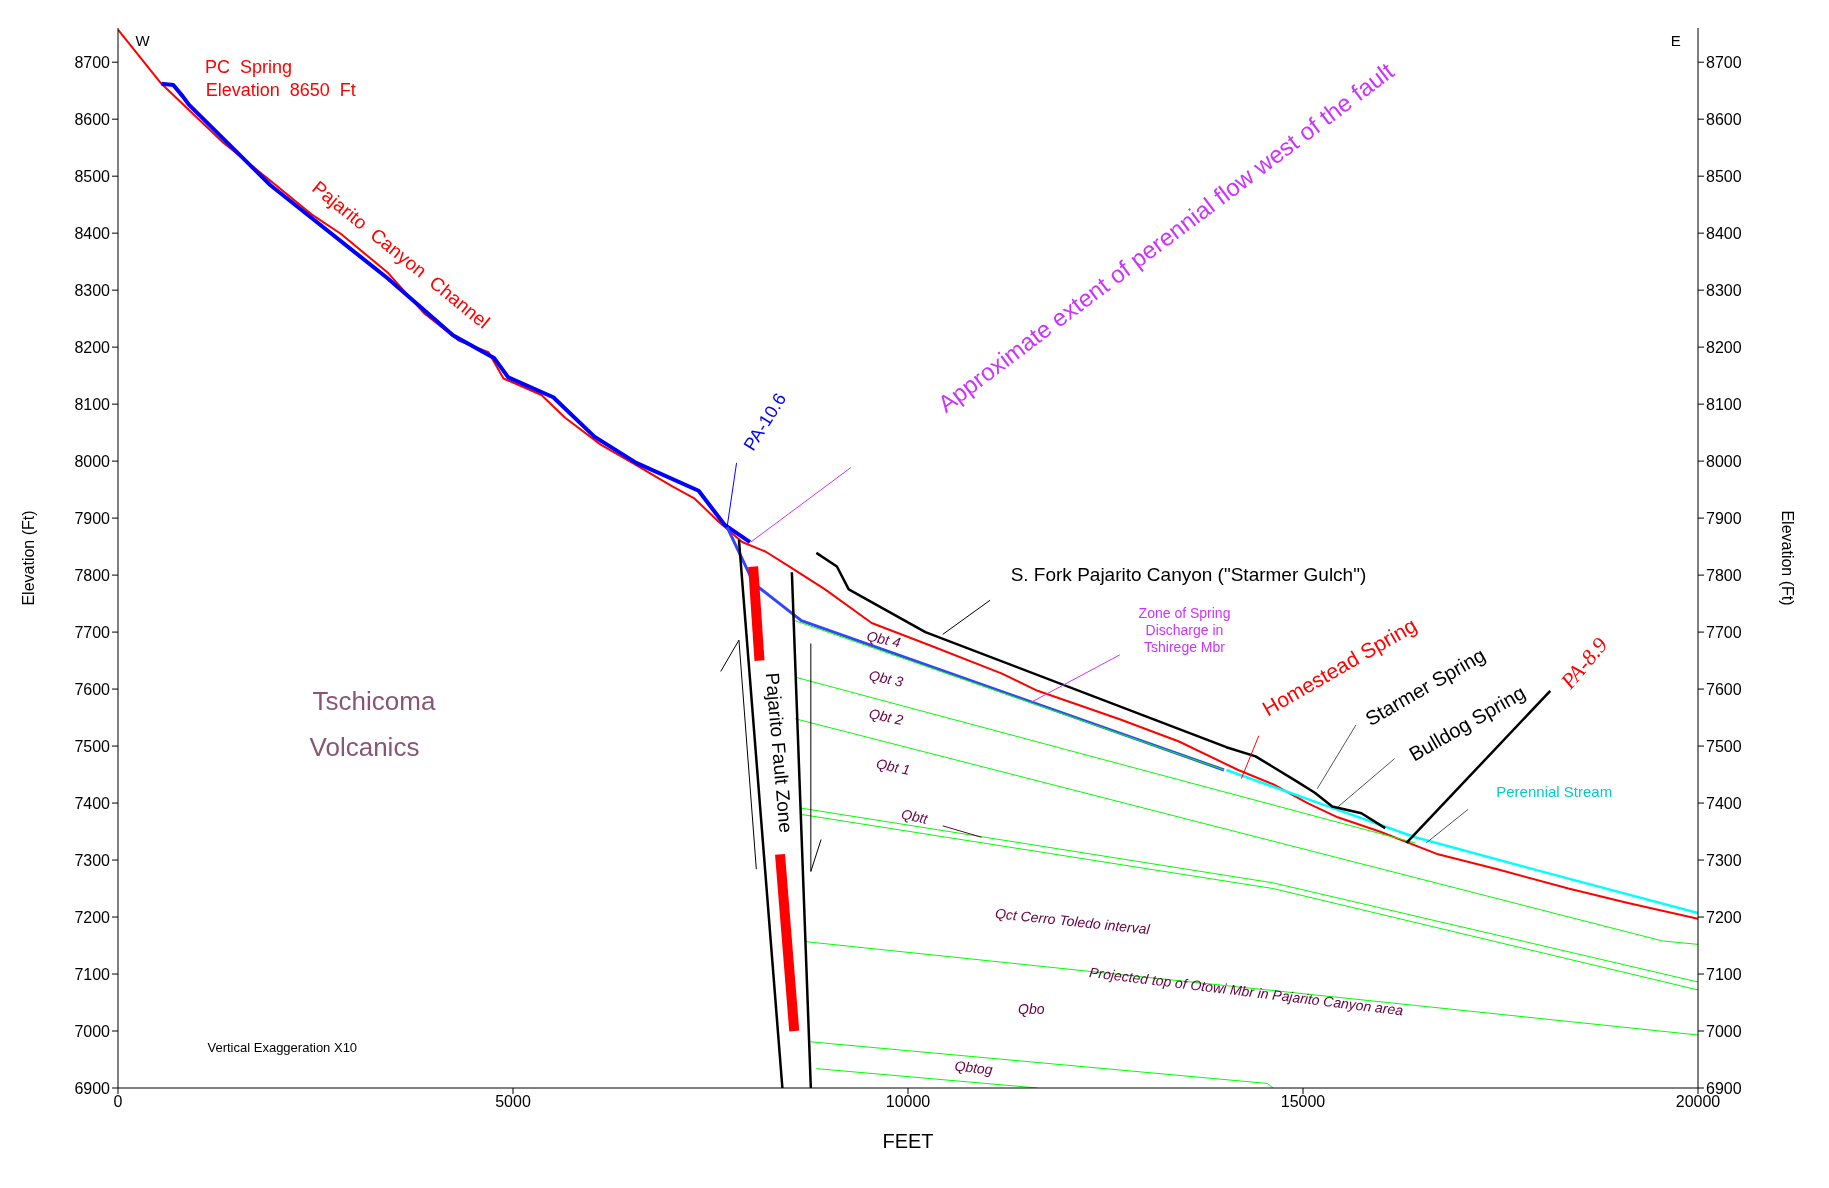 Image resolution: width=1829 pixels, height=1188 pixels. I want to click on annotation: W, so click(143, 41).